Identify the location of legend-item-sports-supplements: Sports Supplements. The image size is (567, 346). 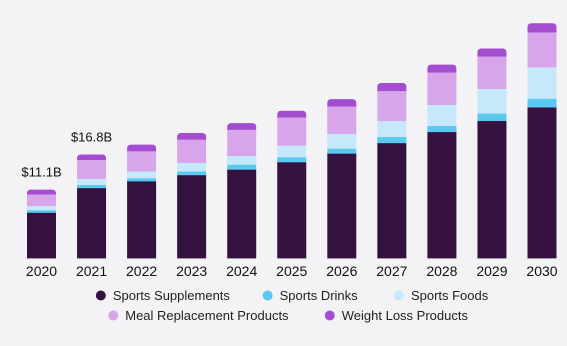
(163, 295).